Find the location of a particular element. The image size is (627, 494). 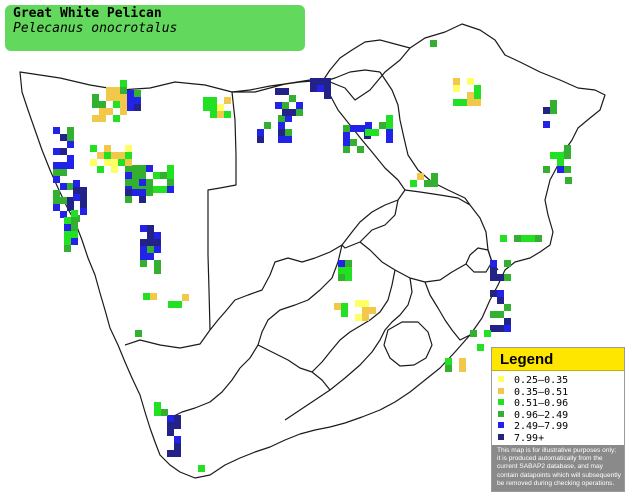

legend-item: 7.99+ is located at coordinates (561, 439).